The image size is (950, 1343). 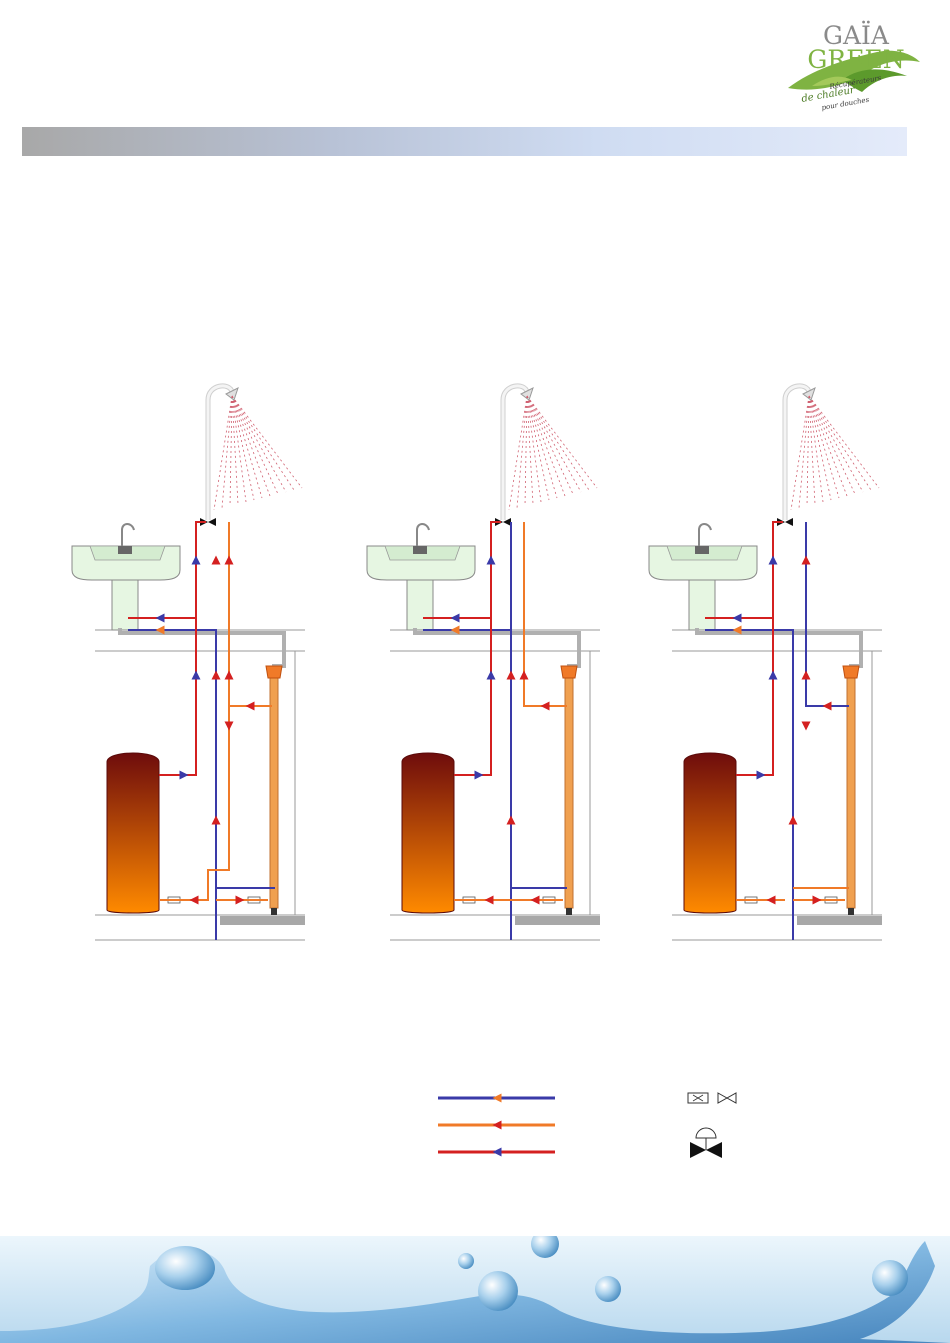 I want to click on logo-brand-line2: GREEN, so click(x=855, y=59).